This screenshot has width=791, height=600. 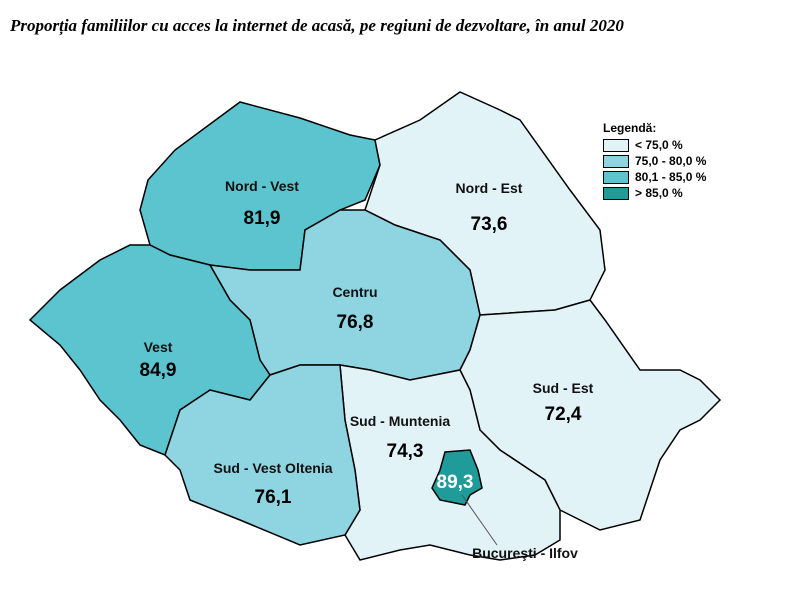 What do you see at coordinates (659, 145) in the screenshot?
I see `legend-label: < 75,0 %` at bounding box center [659, 145].